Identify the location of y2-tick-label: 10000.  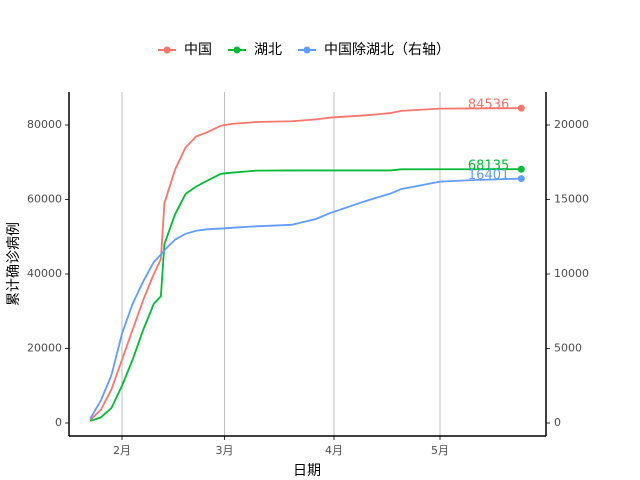
(571, 273).